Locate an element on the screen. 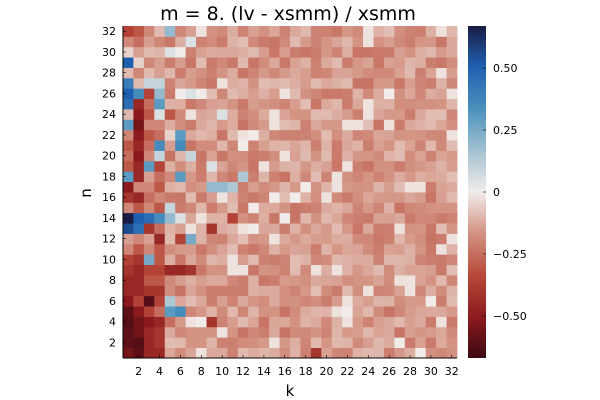  x-tick-label: 14 is located at coordinates (264, 371).